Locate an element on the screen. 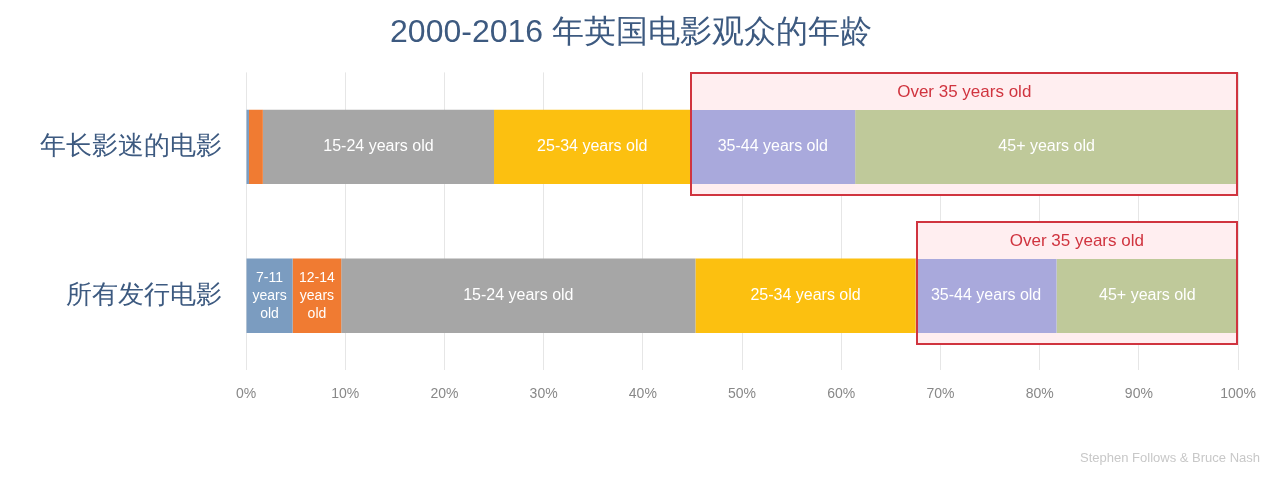 This screenshot has height=477, width=1280. series-label: 12-14 years old is located at coordinates (317, 294).